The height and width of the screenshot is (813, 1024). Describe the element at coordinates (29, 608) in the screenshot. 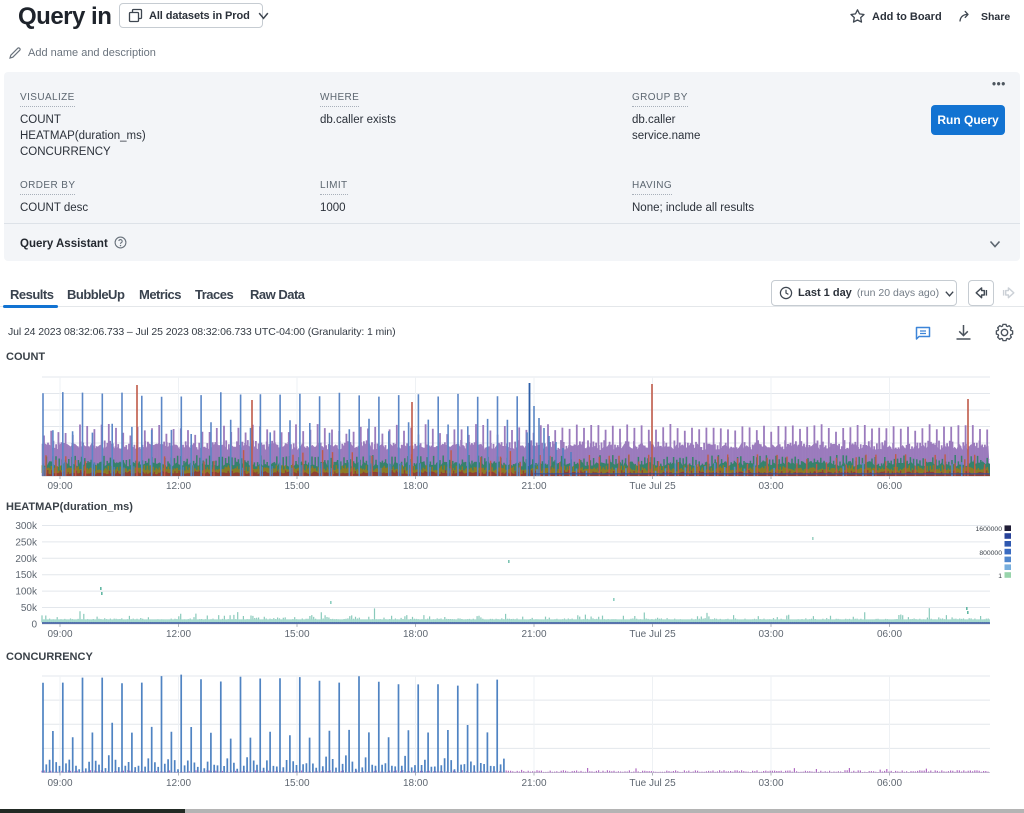

I see `svg-text: 50k` at that location.